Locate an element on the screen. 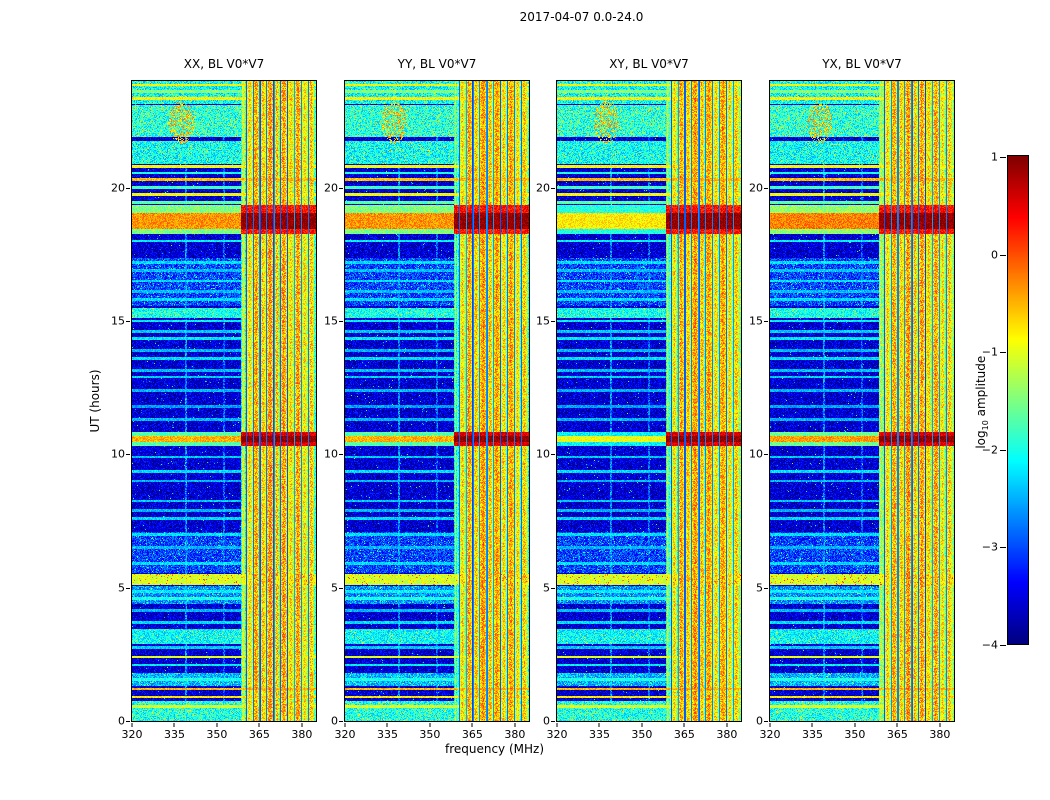 The width and height of the screenshot is (1050, 800). colorbar-tick-label: 0 is located at coordinates (994, 255).